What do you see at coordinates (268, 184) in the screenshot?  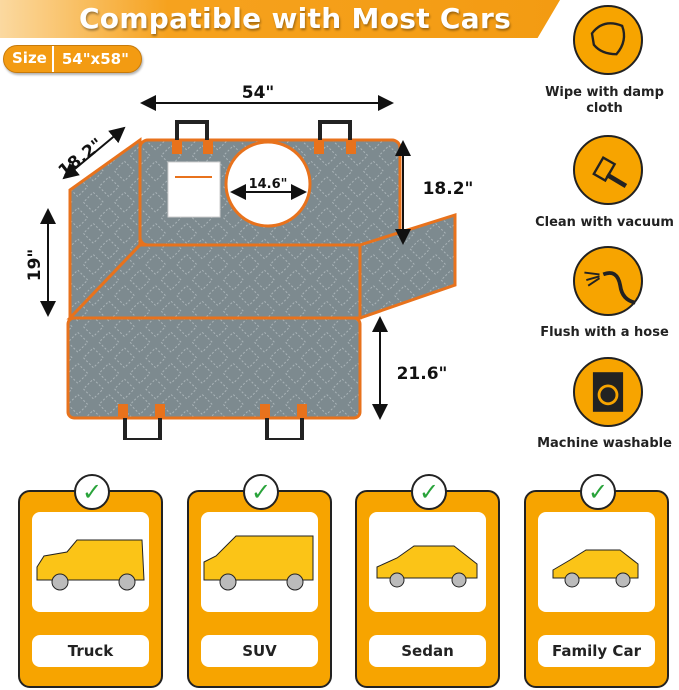 I see `hole-label: 14.6"` at bounding box center [268, 184].